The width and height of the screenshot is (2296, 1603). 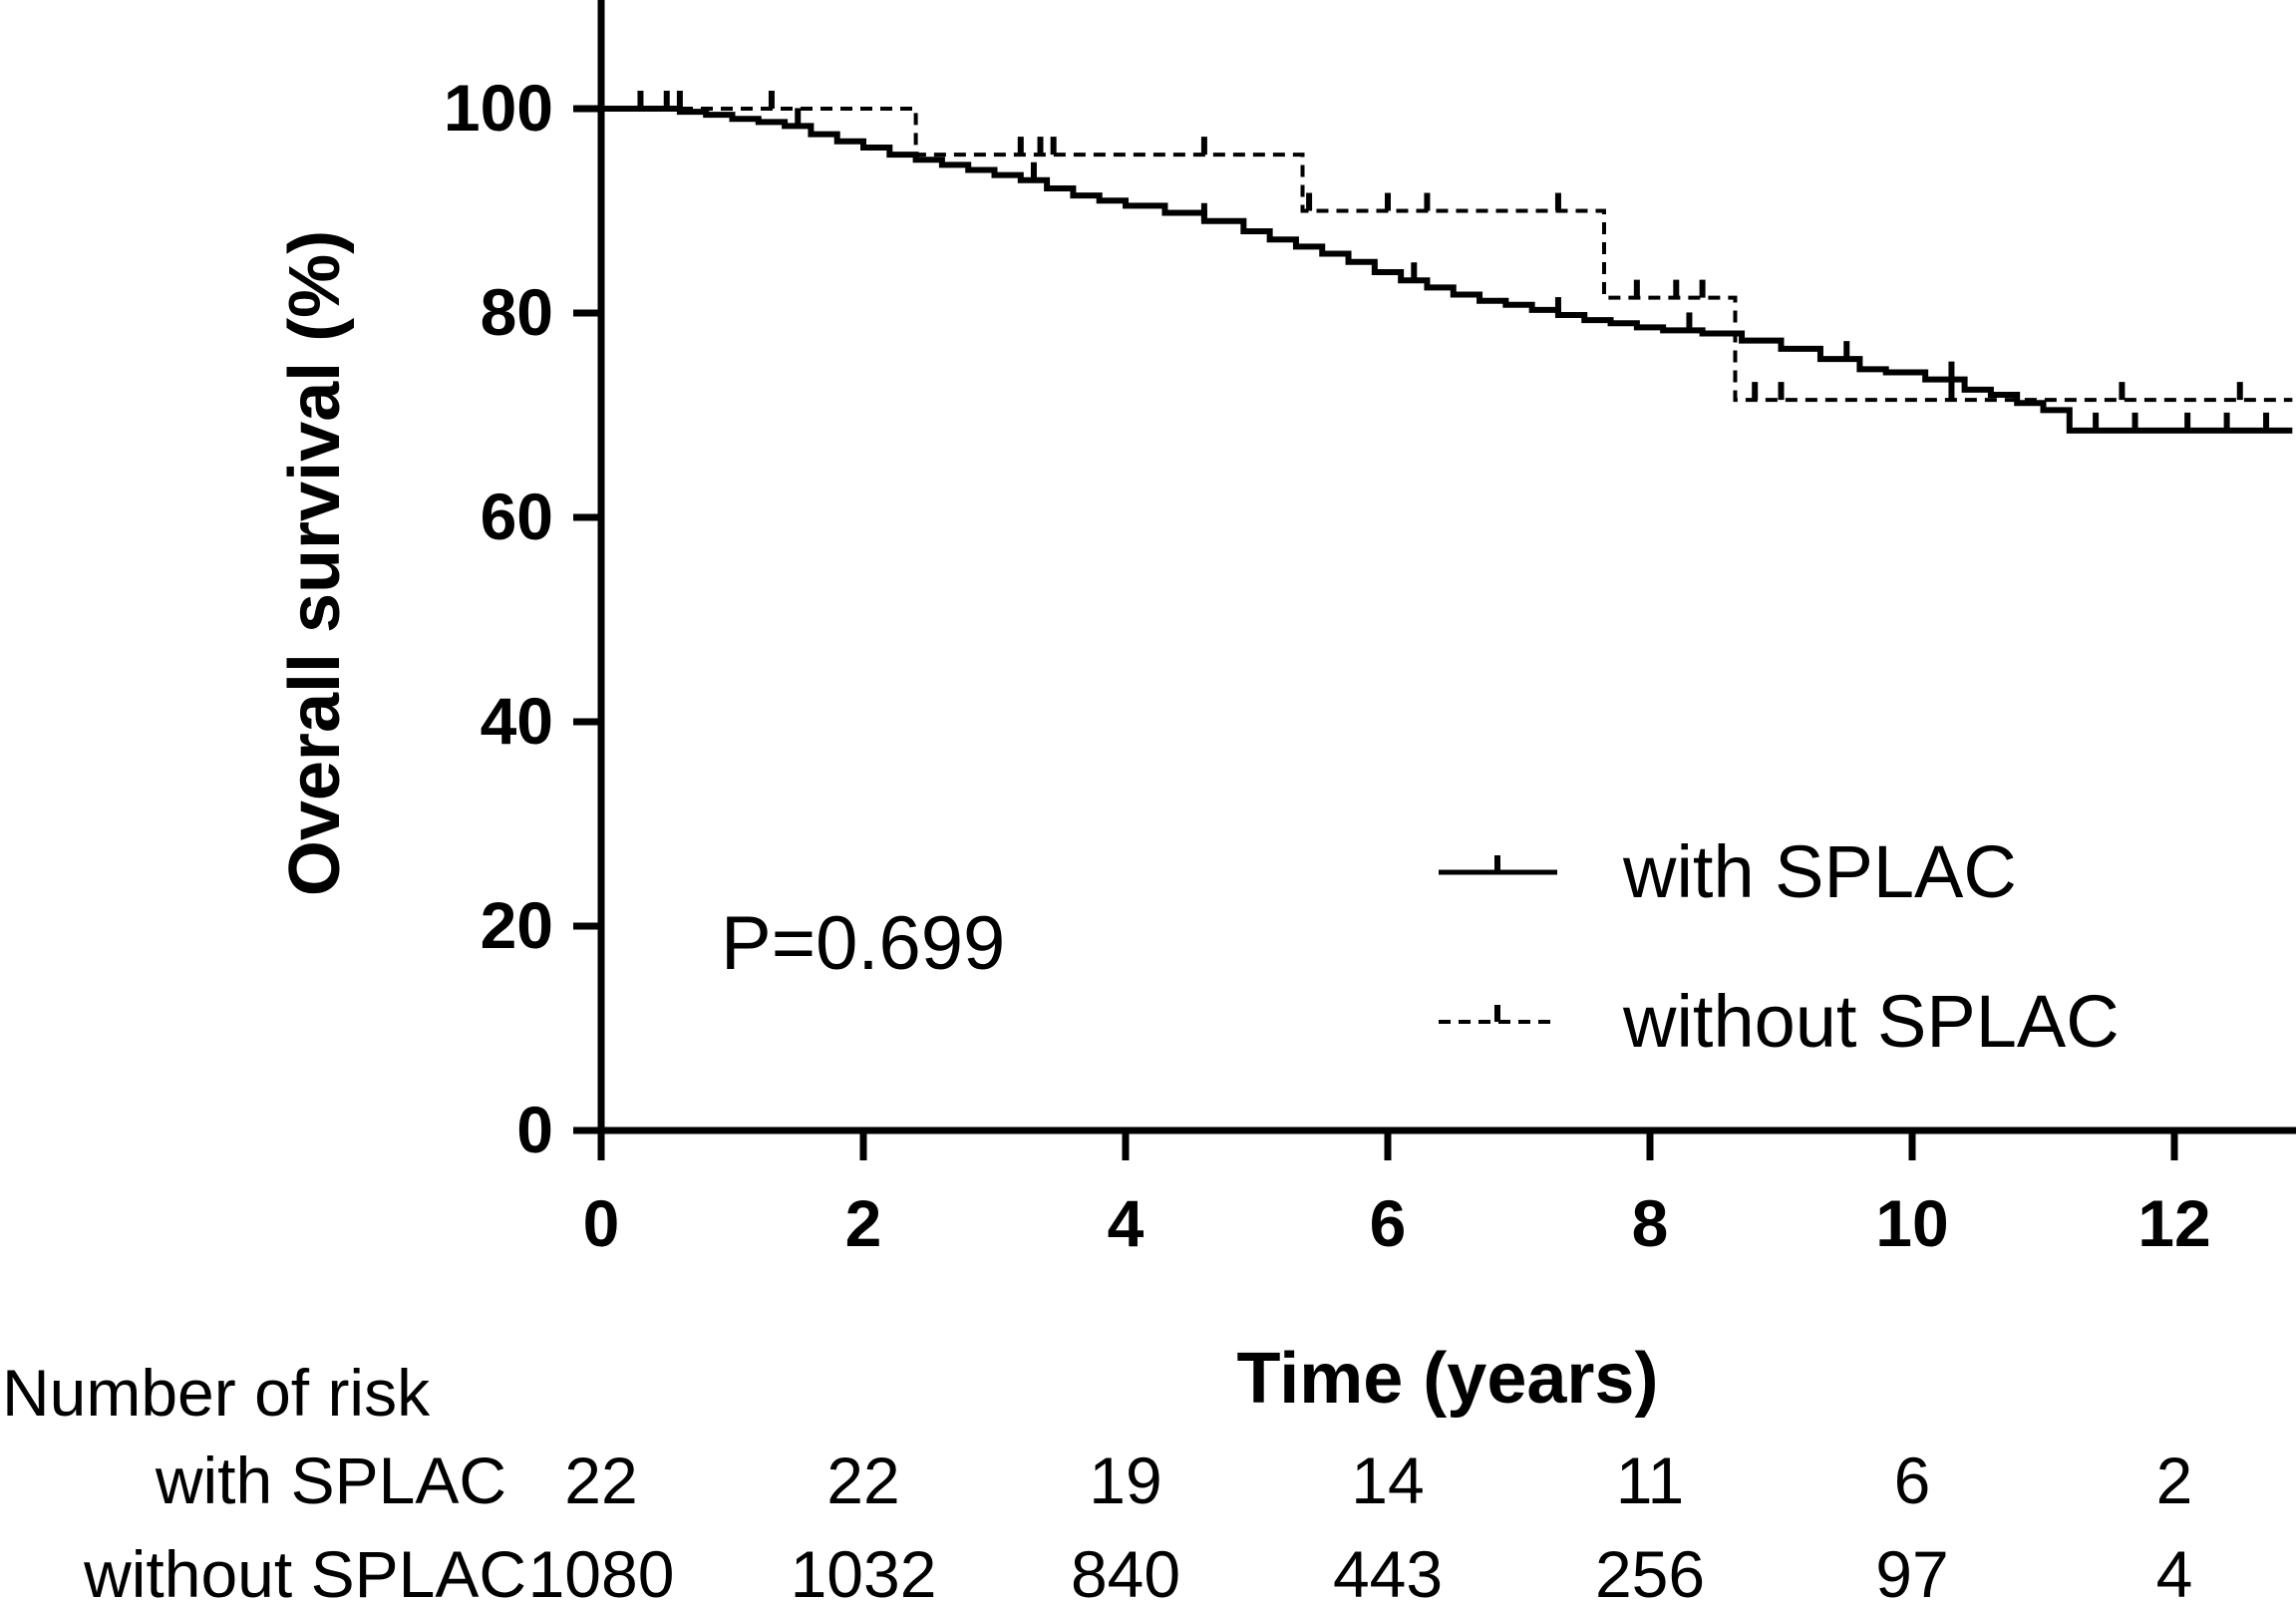 I want to click on risk-value-without-splac: 97, so click(x=1911, y=1570).